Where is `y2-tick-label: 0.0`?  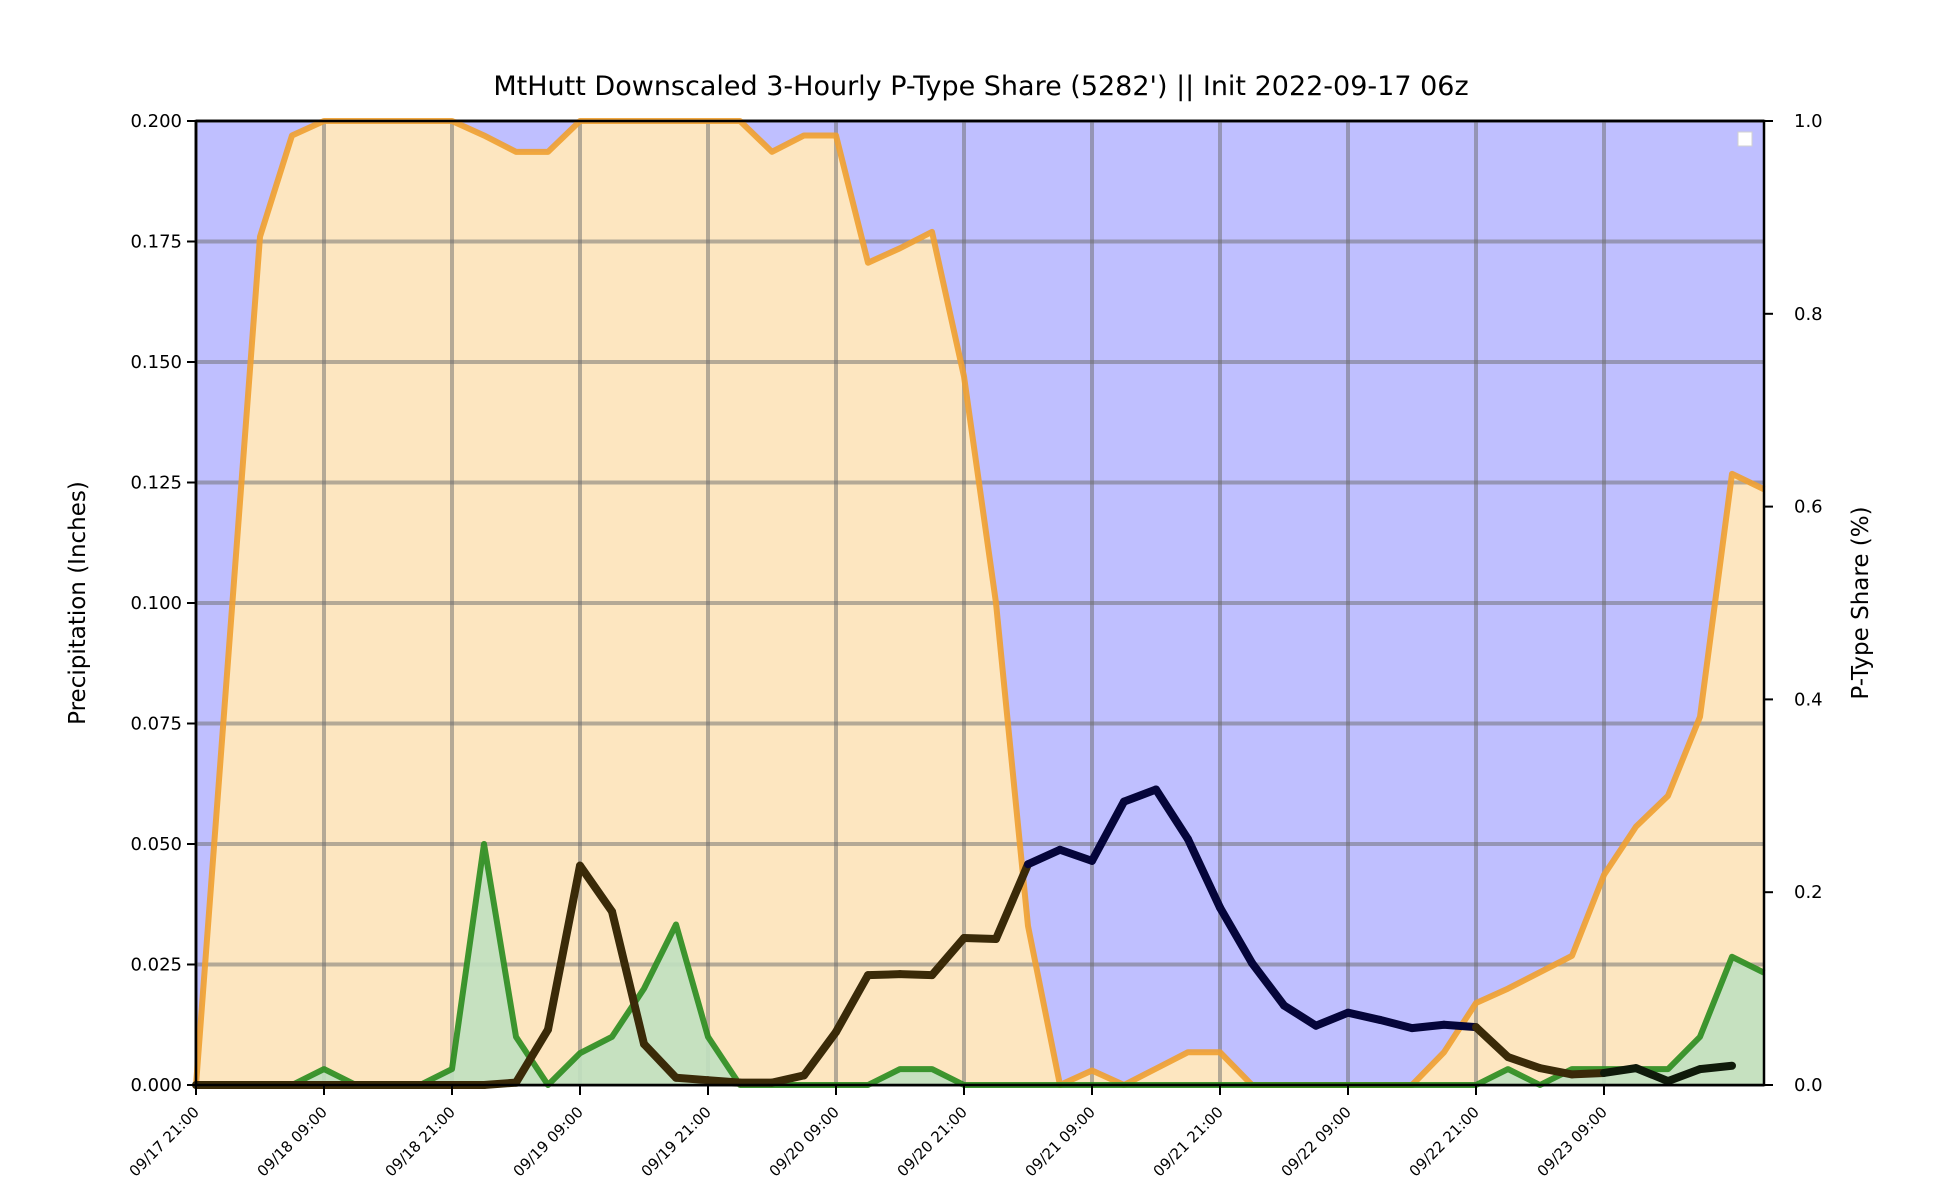 y2-tick-label: 0.0 is located at coordinates (1808, 1085).